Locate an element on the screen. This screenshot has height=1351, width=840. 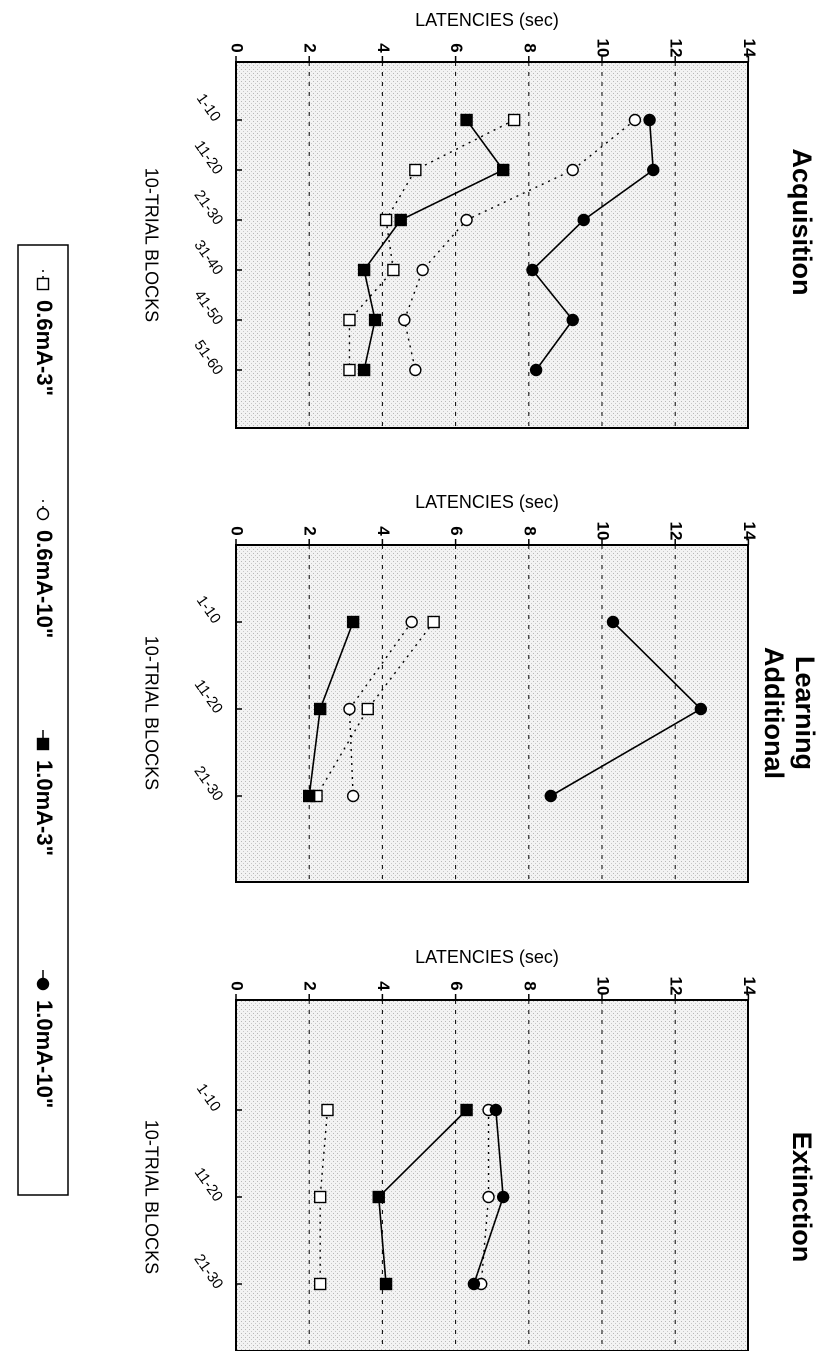
tick-label: 12 is located at coordinates (676, 531).